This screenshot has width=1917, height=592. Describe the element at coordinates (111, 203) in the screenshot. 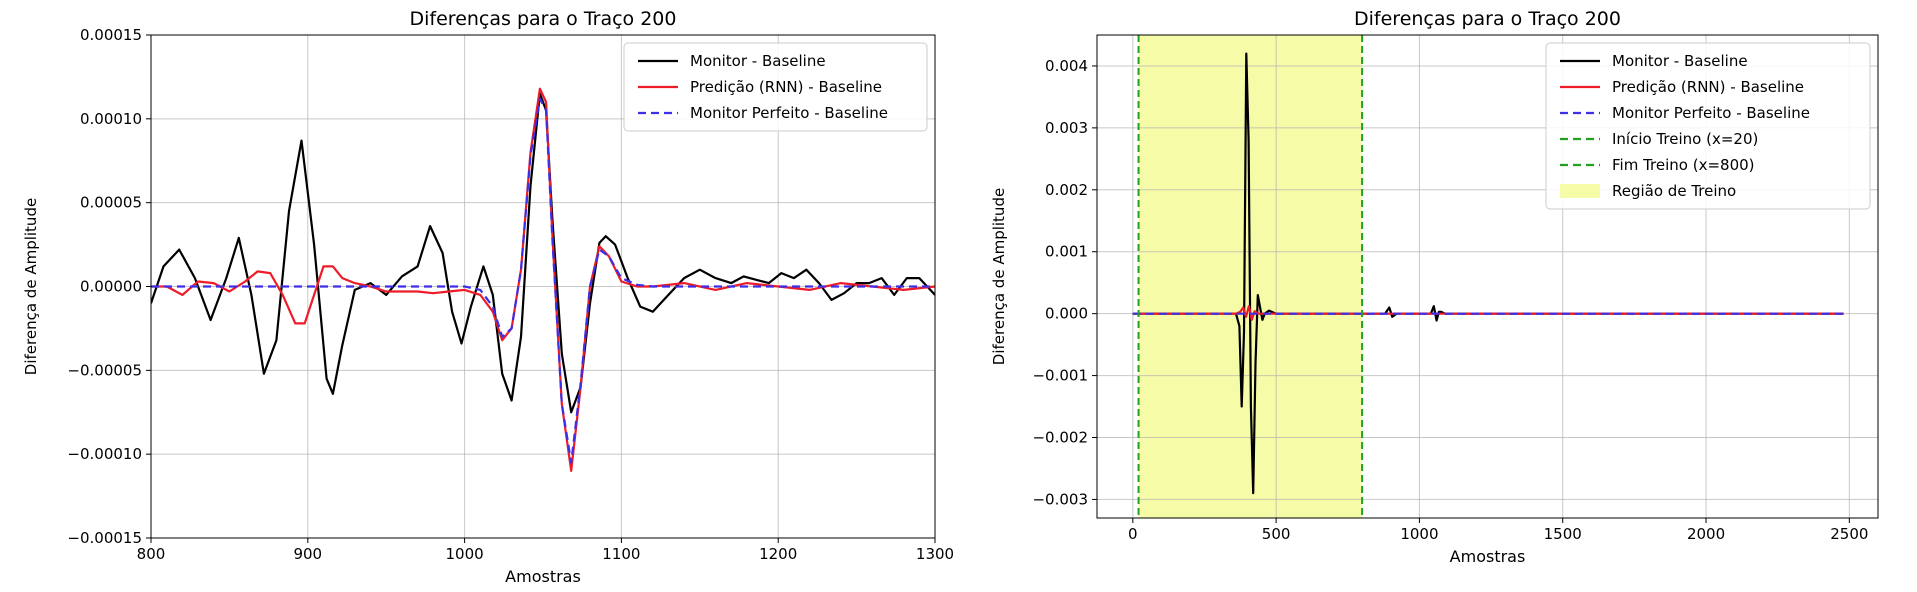

I see `y-tick-label: 0.00005` at that location.